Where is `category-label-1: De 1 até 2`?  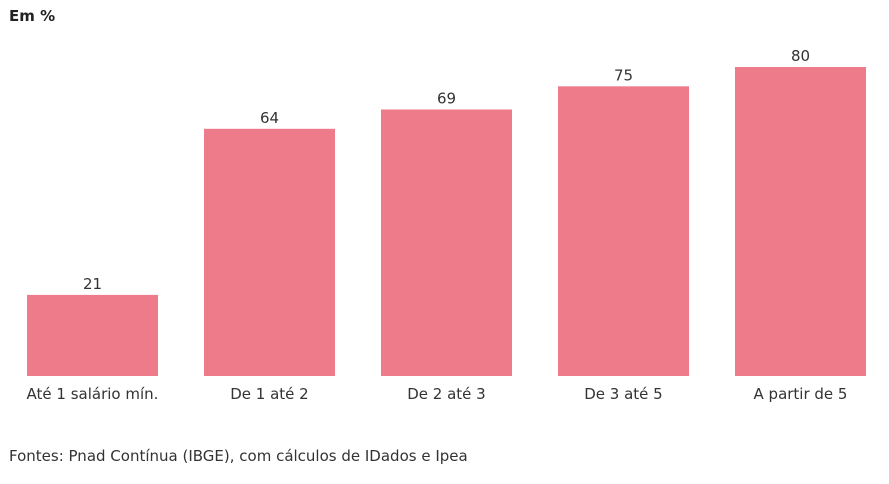 category-label-1: De 1 até 2 is located at coordinates (269, 394).